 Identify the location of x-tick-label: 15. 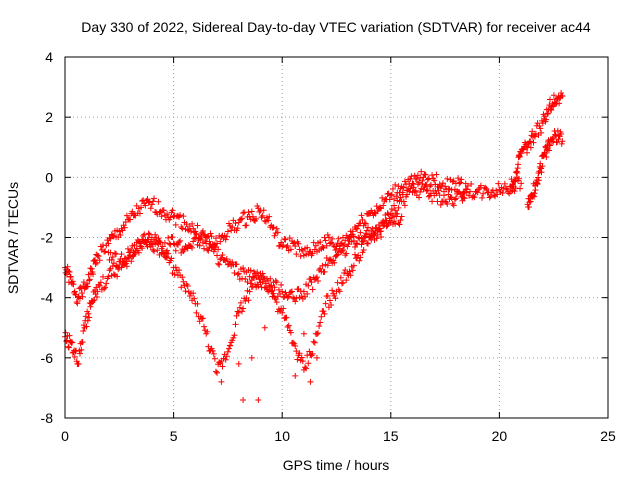
(391, 436).